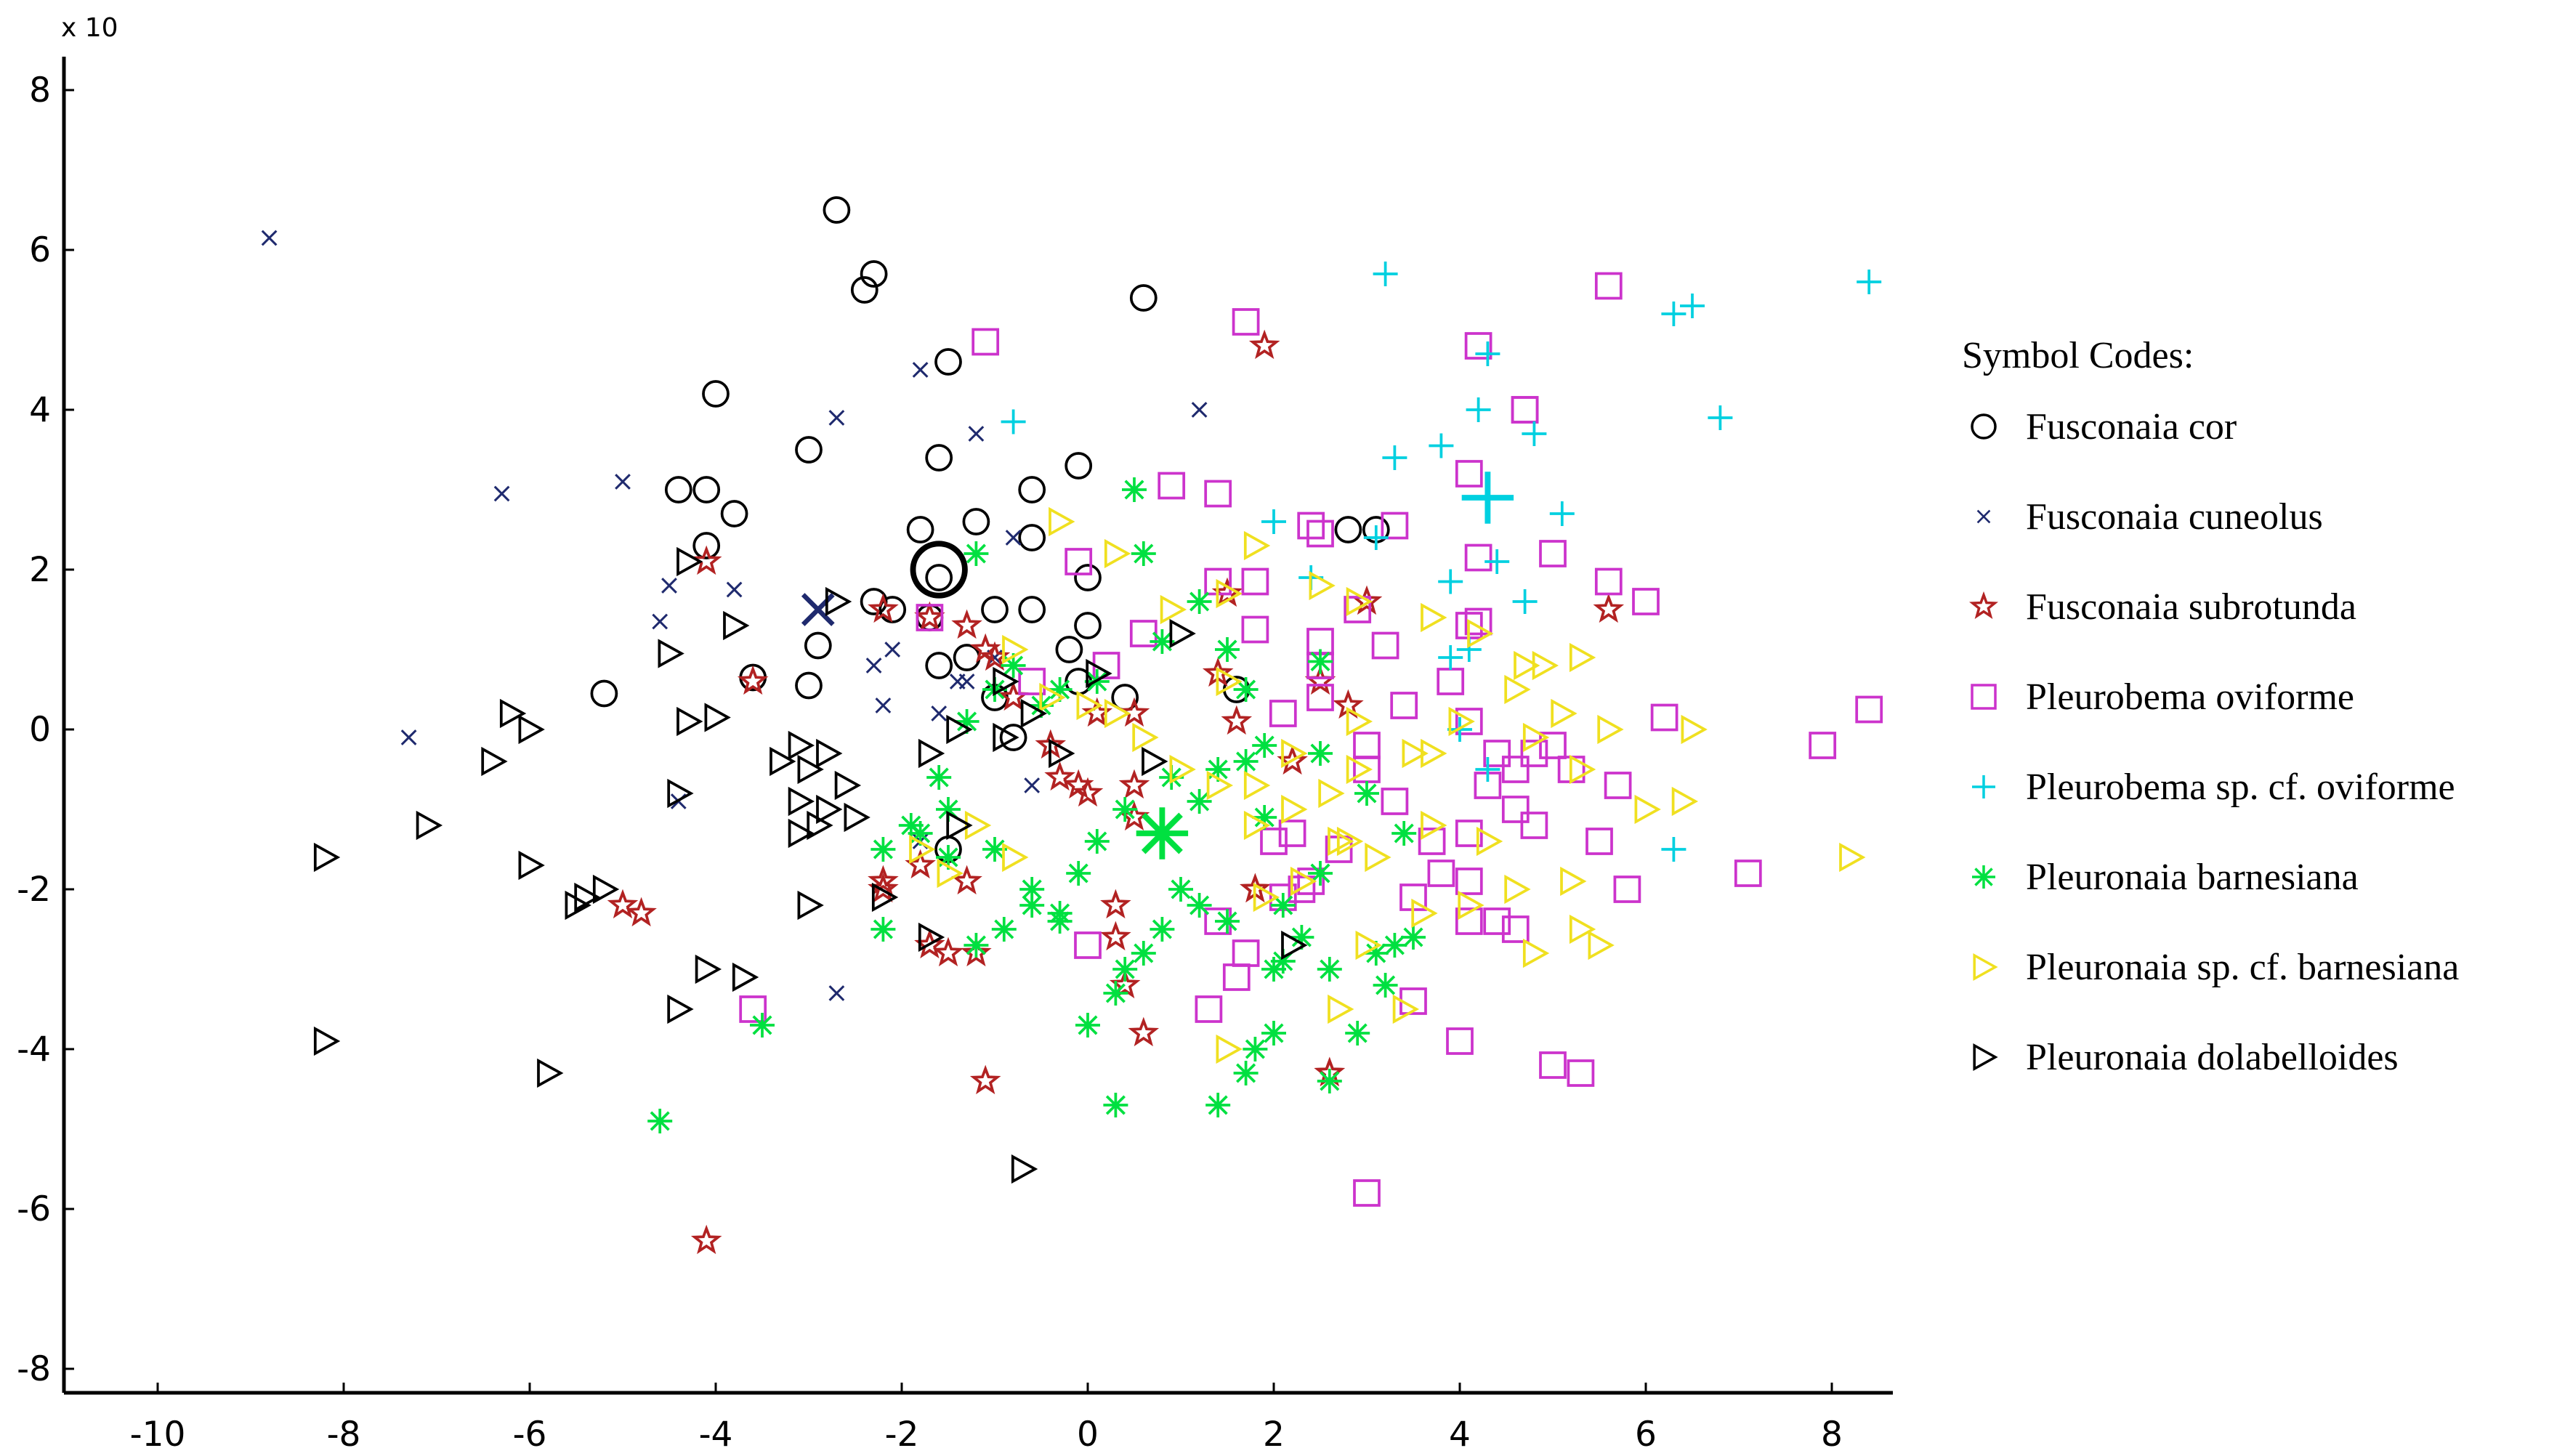 This screenshot has height=1456, width=2549. Describe the element at coordinates (34, 1049) in the screenshot. I see `y-tick-label: -4` at that location.